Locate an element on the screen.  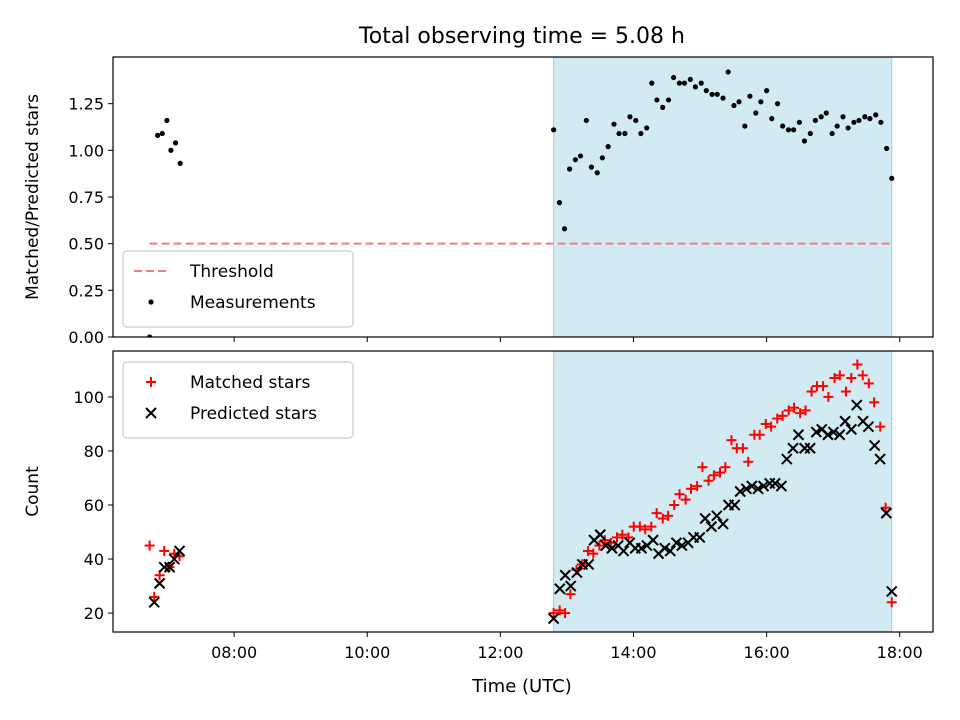
x-tick-label: 10:00 is located at coordinates (367, 652).